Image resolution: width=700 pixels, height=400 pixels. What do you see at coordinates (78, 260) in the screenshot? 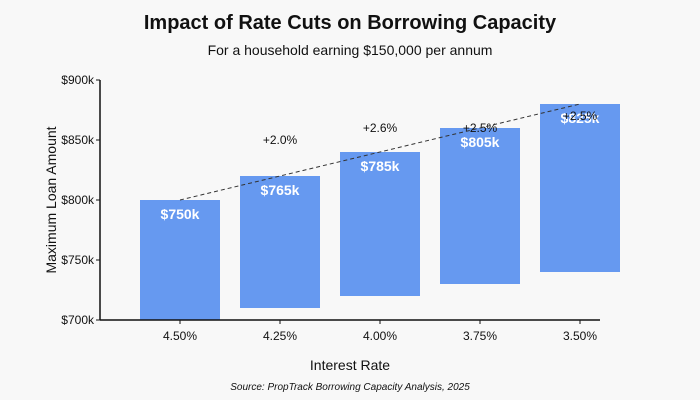
I see `y-tick-label: $750k` at bounding box center [78, 260].